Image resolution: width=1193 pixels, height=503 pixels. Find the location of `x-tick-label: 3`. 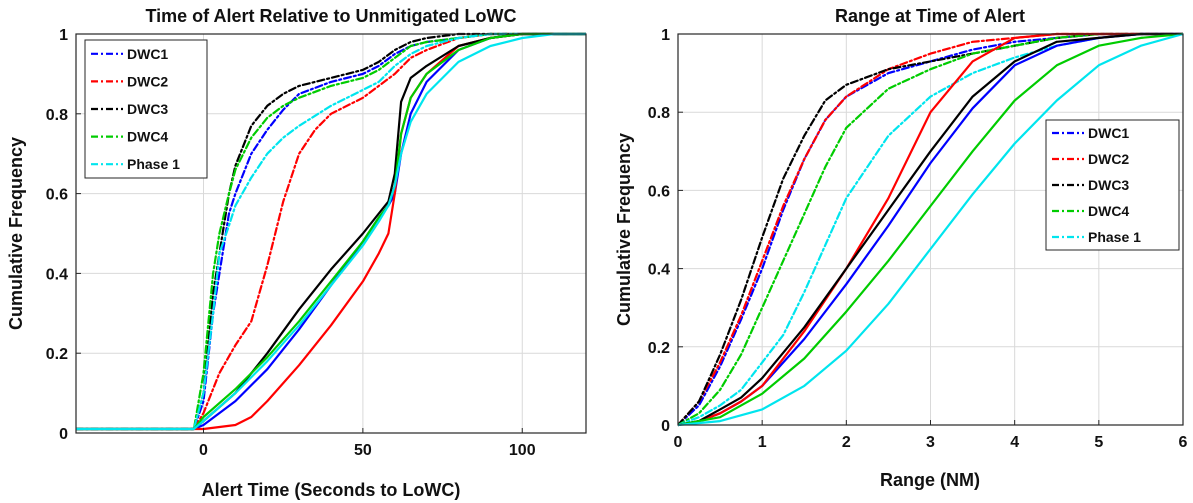

x-tick-label: 3 is located at coordinates (930, 442).